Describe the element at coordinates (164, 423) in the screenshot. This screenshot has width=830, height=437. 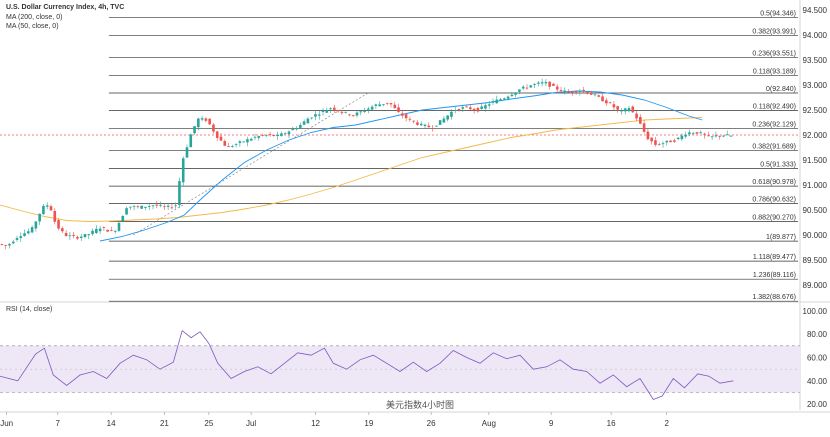
I see `time-tick-label: 21` at that location.